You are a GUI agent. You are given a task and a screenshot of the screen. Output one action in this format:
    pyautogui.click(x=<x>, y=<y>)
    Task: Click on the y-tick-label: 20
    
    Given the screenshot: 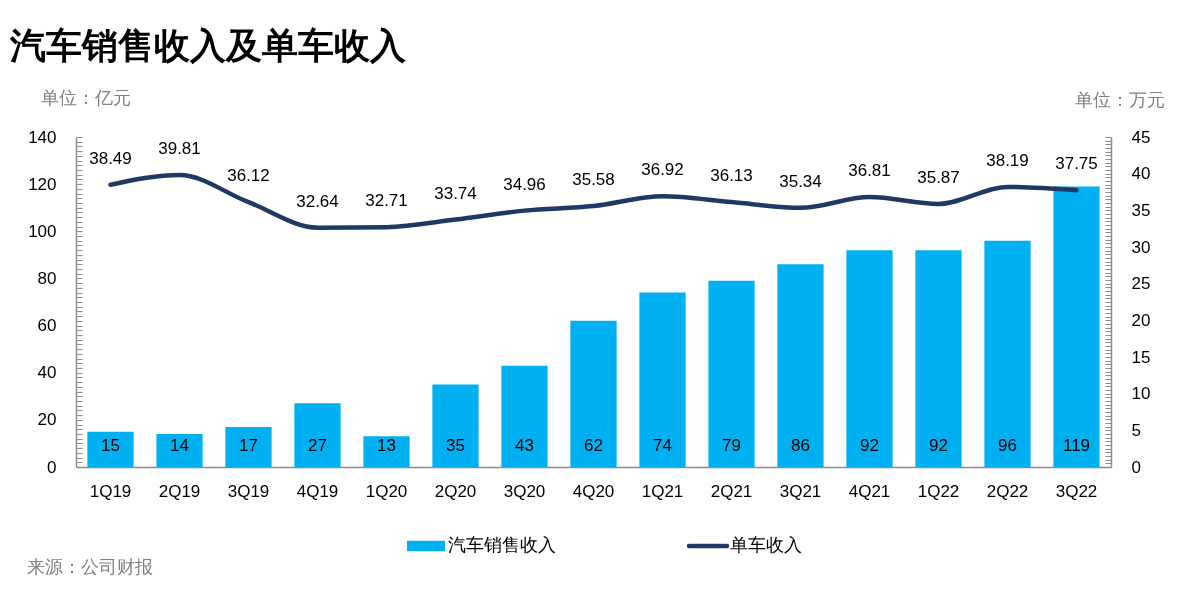 What is the action you would take?
    pyautogui.click(x=47, y=420)
    